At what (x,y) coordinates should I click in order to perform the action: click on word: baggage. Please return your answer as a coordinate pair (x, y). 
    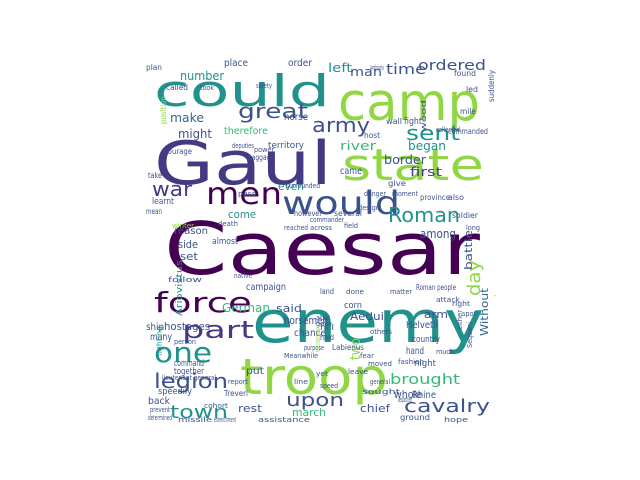
    Looking at the image, I should click on (261, 157).